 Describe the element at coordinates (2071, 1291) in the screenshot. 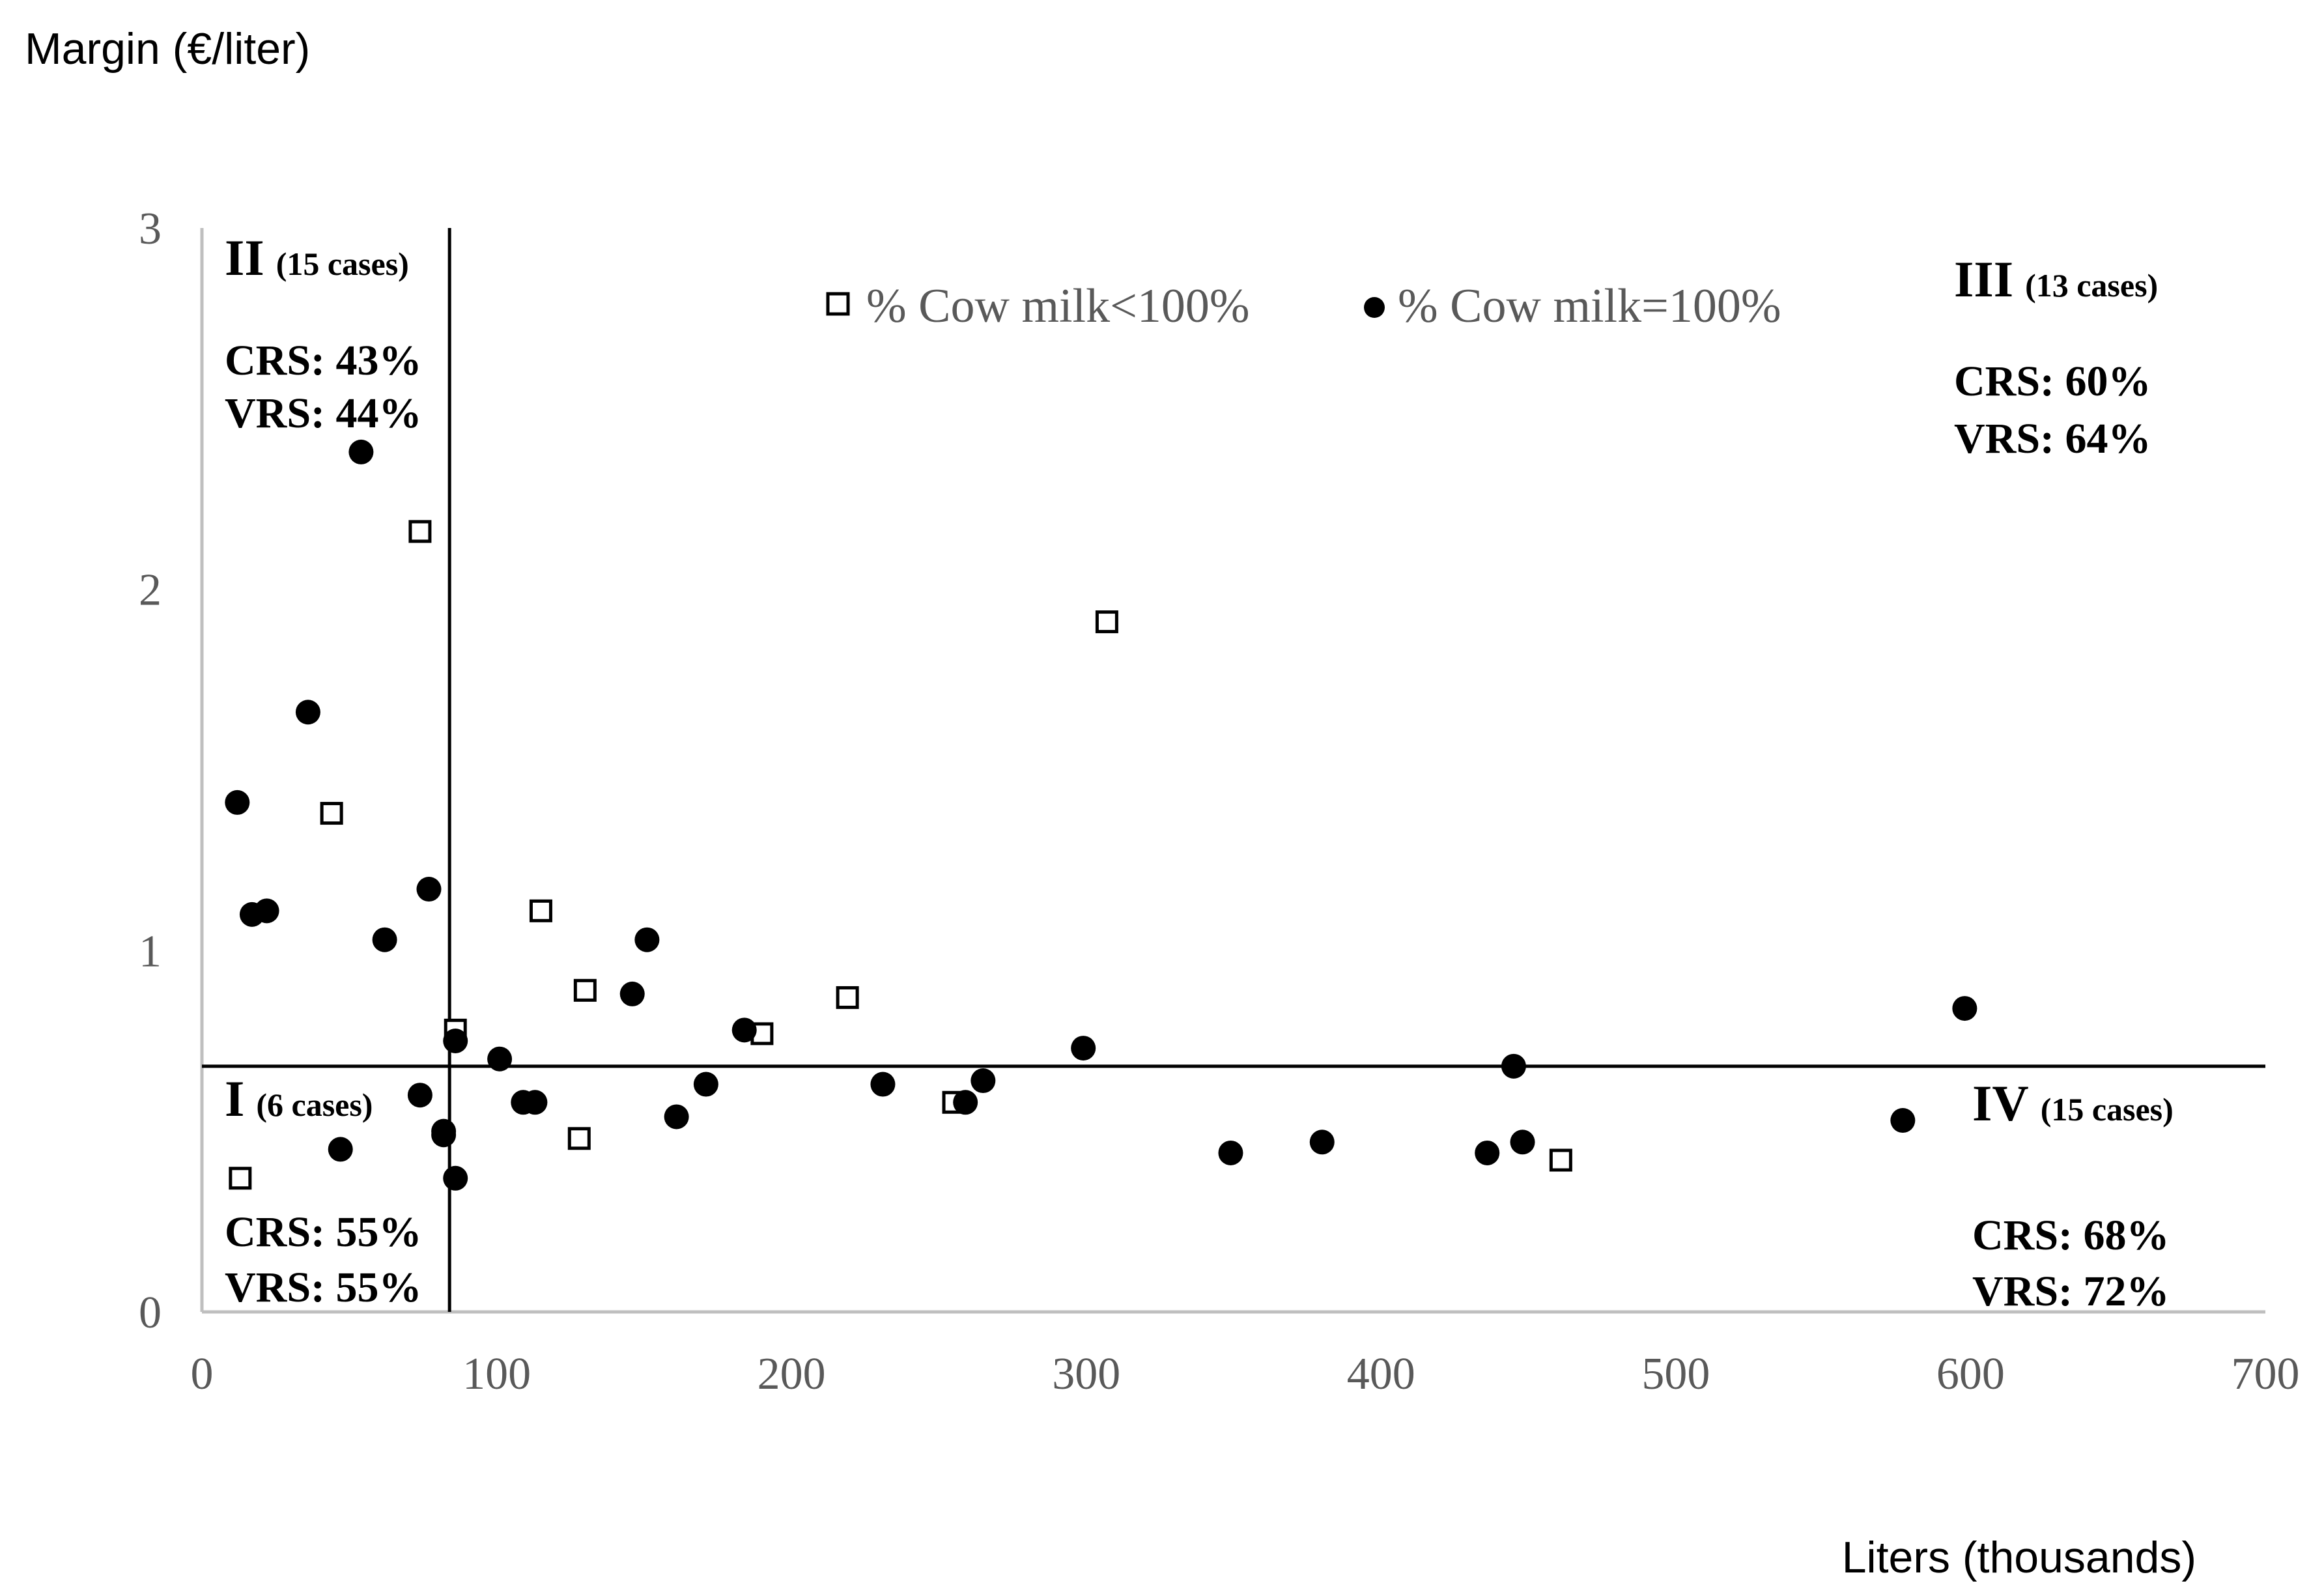

I see `quadrant-iv-vrs: VRS: 72%` at that location.